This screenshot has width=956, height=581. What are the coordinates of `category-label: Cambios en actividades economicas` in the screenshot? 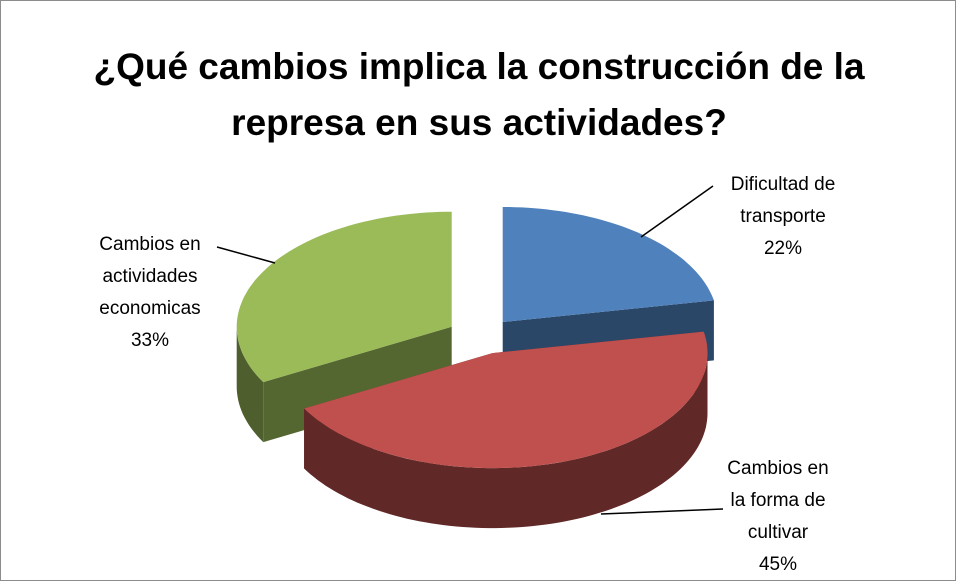 It's located at (150, 276).